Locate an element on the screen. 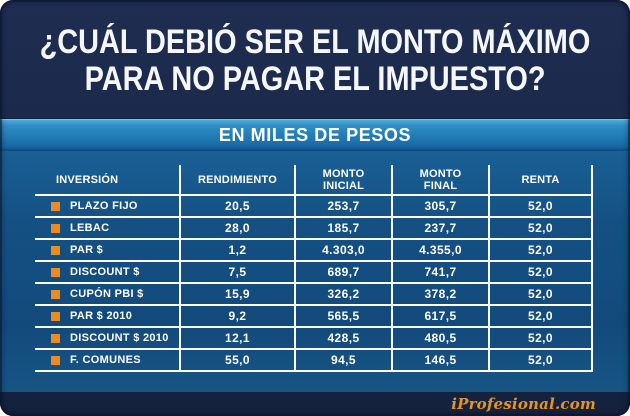 This screenshot has height=416, width=630. value-cell: 20,5 is located at coordinates (238, 207).